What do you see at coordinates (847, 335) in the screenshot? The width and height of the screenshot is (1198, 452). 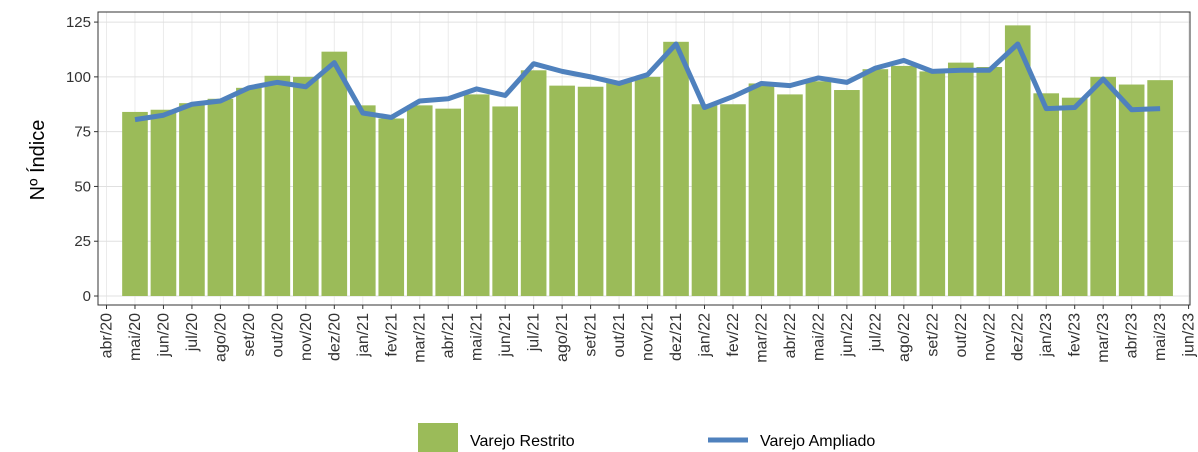 I see `x-tick-label: jun/22` at bounding box center [847, 335].